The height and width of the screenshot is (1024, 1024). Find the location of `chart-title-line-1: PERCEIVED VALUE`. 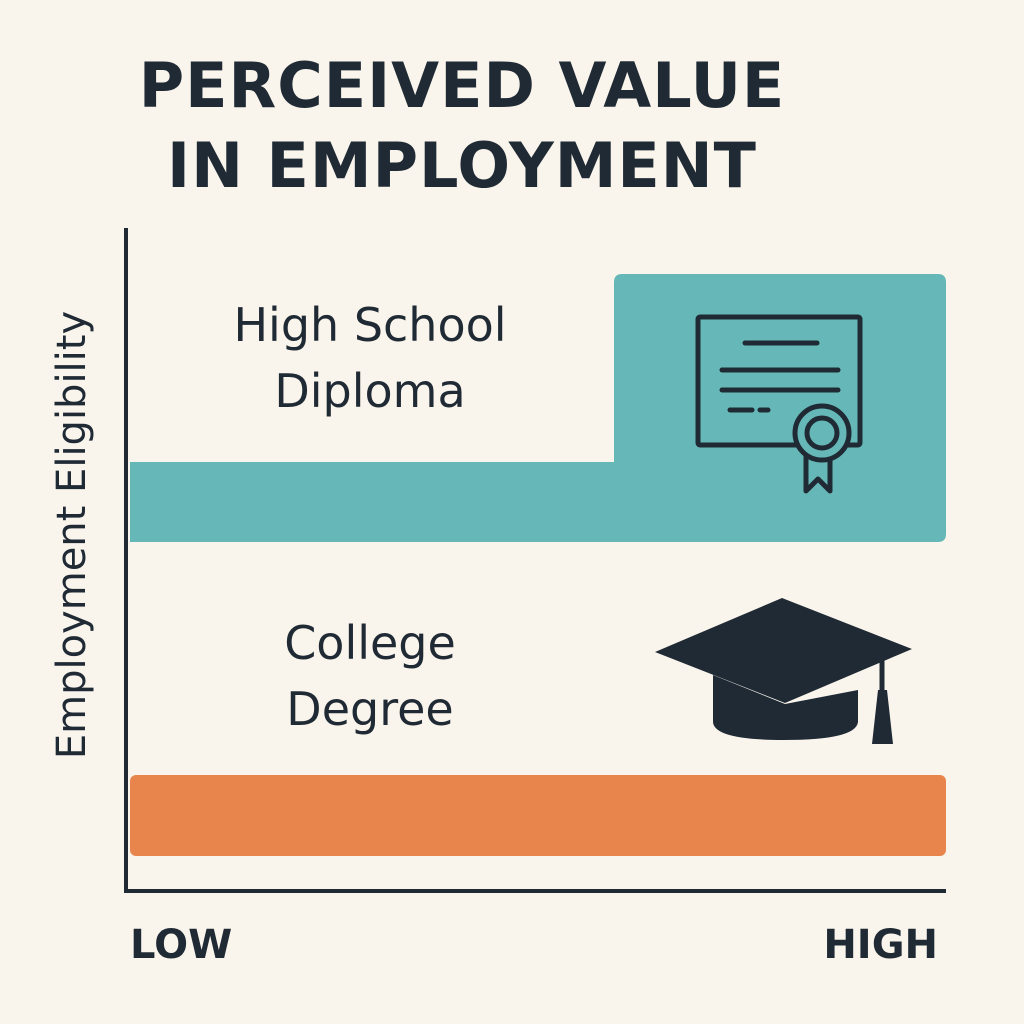

chart-title-line-1: PERCEIVED VALUE is located at coordinates (462, 85).